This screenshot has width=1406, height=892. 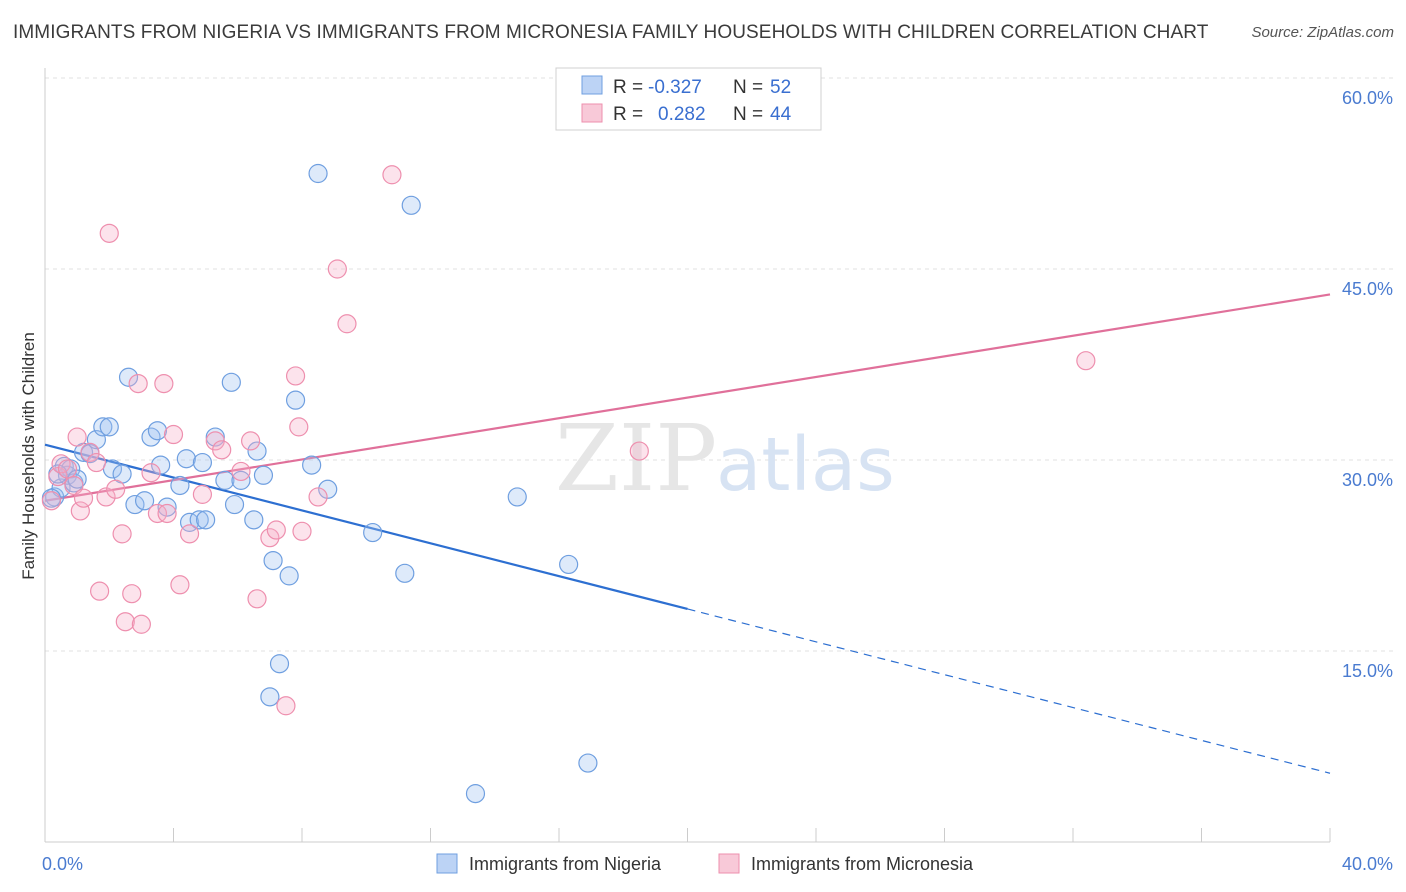 I want to click on x-tick-label-min: 0.0%, so click(x=62, y=864).